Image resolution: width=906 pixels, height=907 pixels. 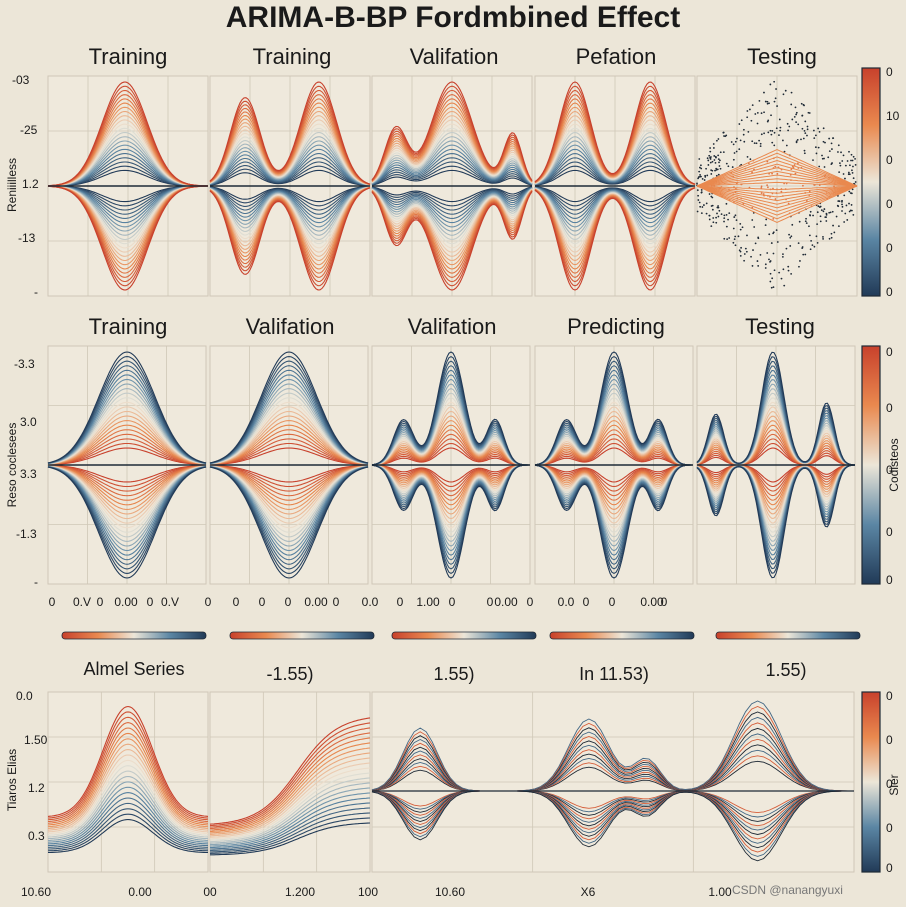 I want to click on legend-label-1: -1.55), so click(x=289, y=674).